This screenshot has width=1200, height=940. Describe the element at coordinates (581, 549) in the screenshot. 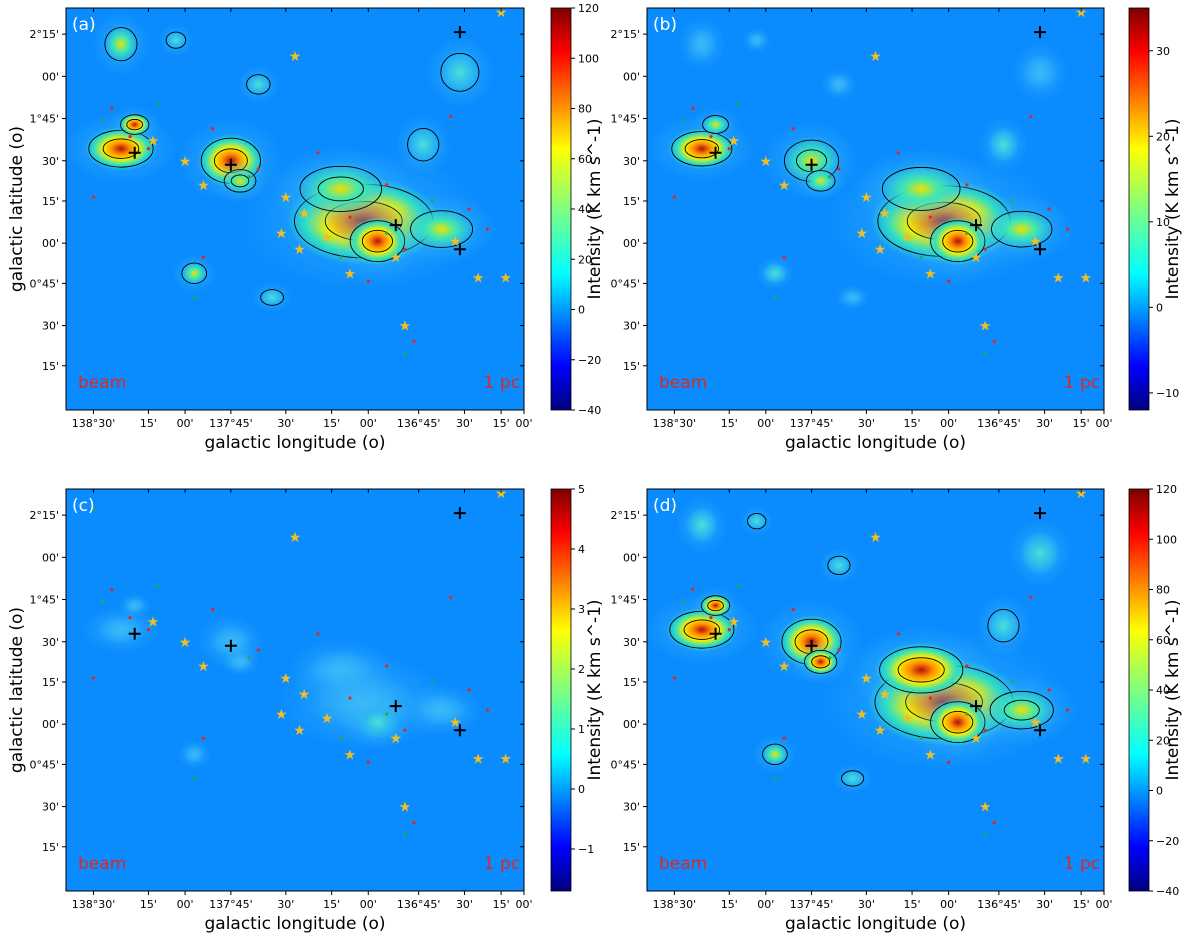

I see `colorbar-tick-label: 4` at that location.